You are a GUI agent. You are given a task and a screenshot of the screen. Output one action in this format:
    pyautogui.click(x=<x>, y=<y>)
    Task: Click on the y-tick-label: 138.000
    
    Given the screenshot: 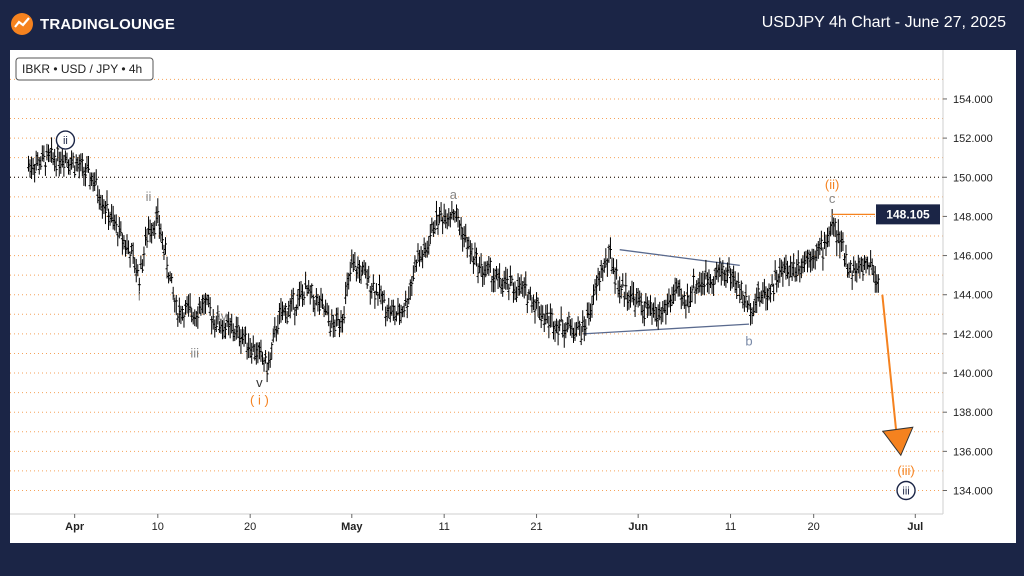 What is the action you would take?
    pyautogui.click(x=973, y=413)
    